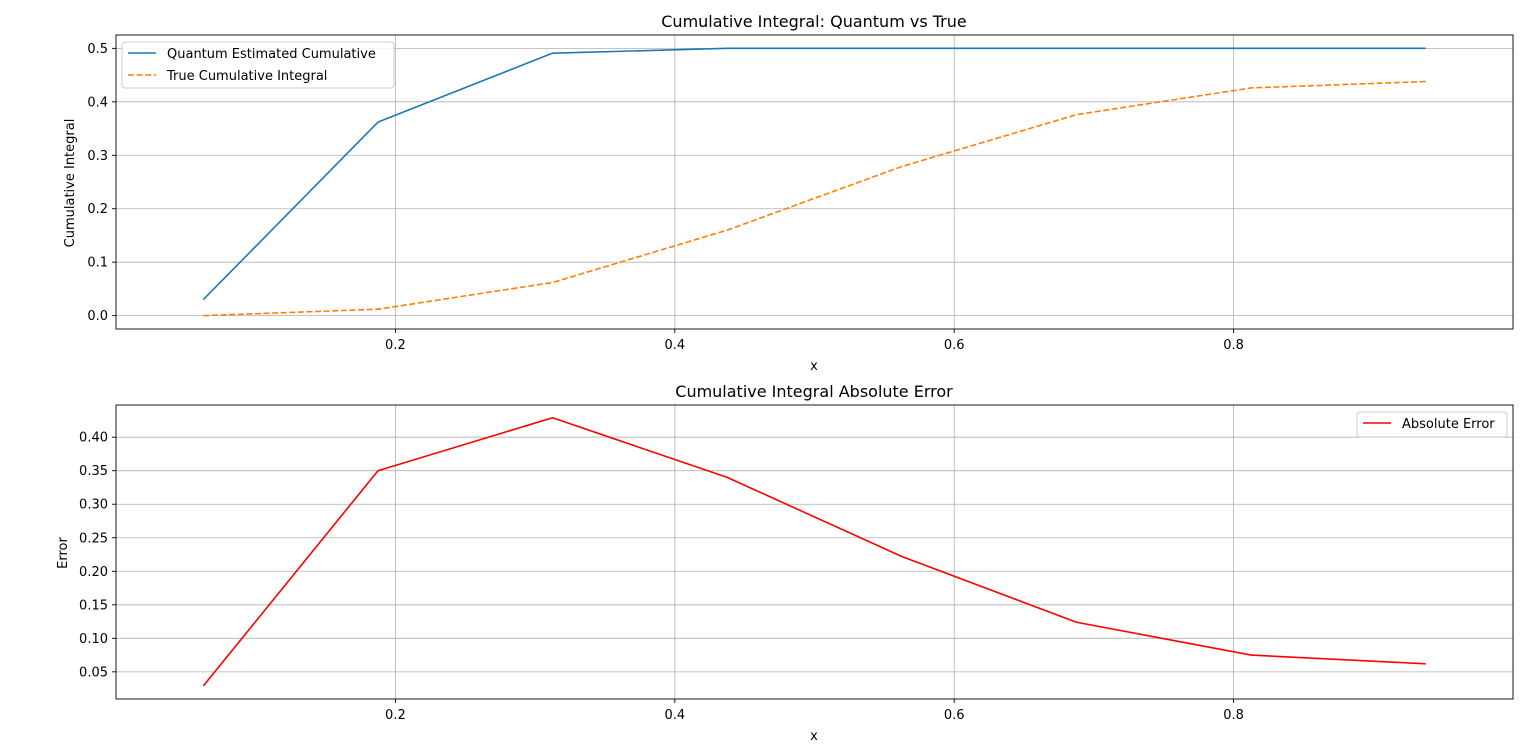 The image size is (1536, 754). I want to click on legend-label: True Cumulative Integral, so click(246, 76).